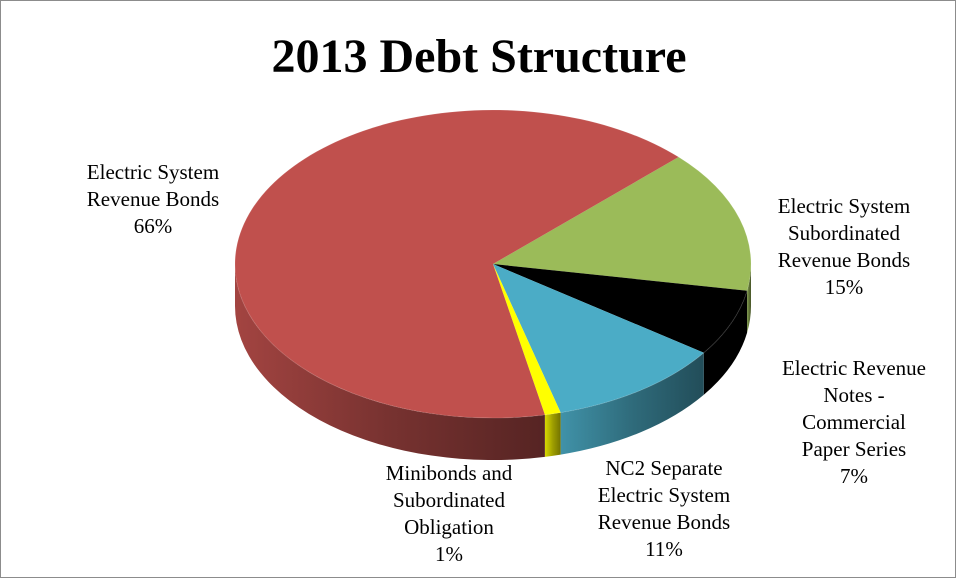 The image size is (956, 579). Describe the element at coordinates (153, 226) in the screenshot. I see `label-esrb-pct: 66%` at that location.